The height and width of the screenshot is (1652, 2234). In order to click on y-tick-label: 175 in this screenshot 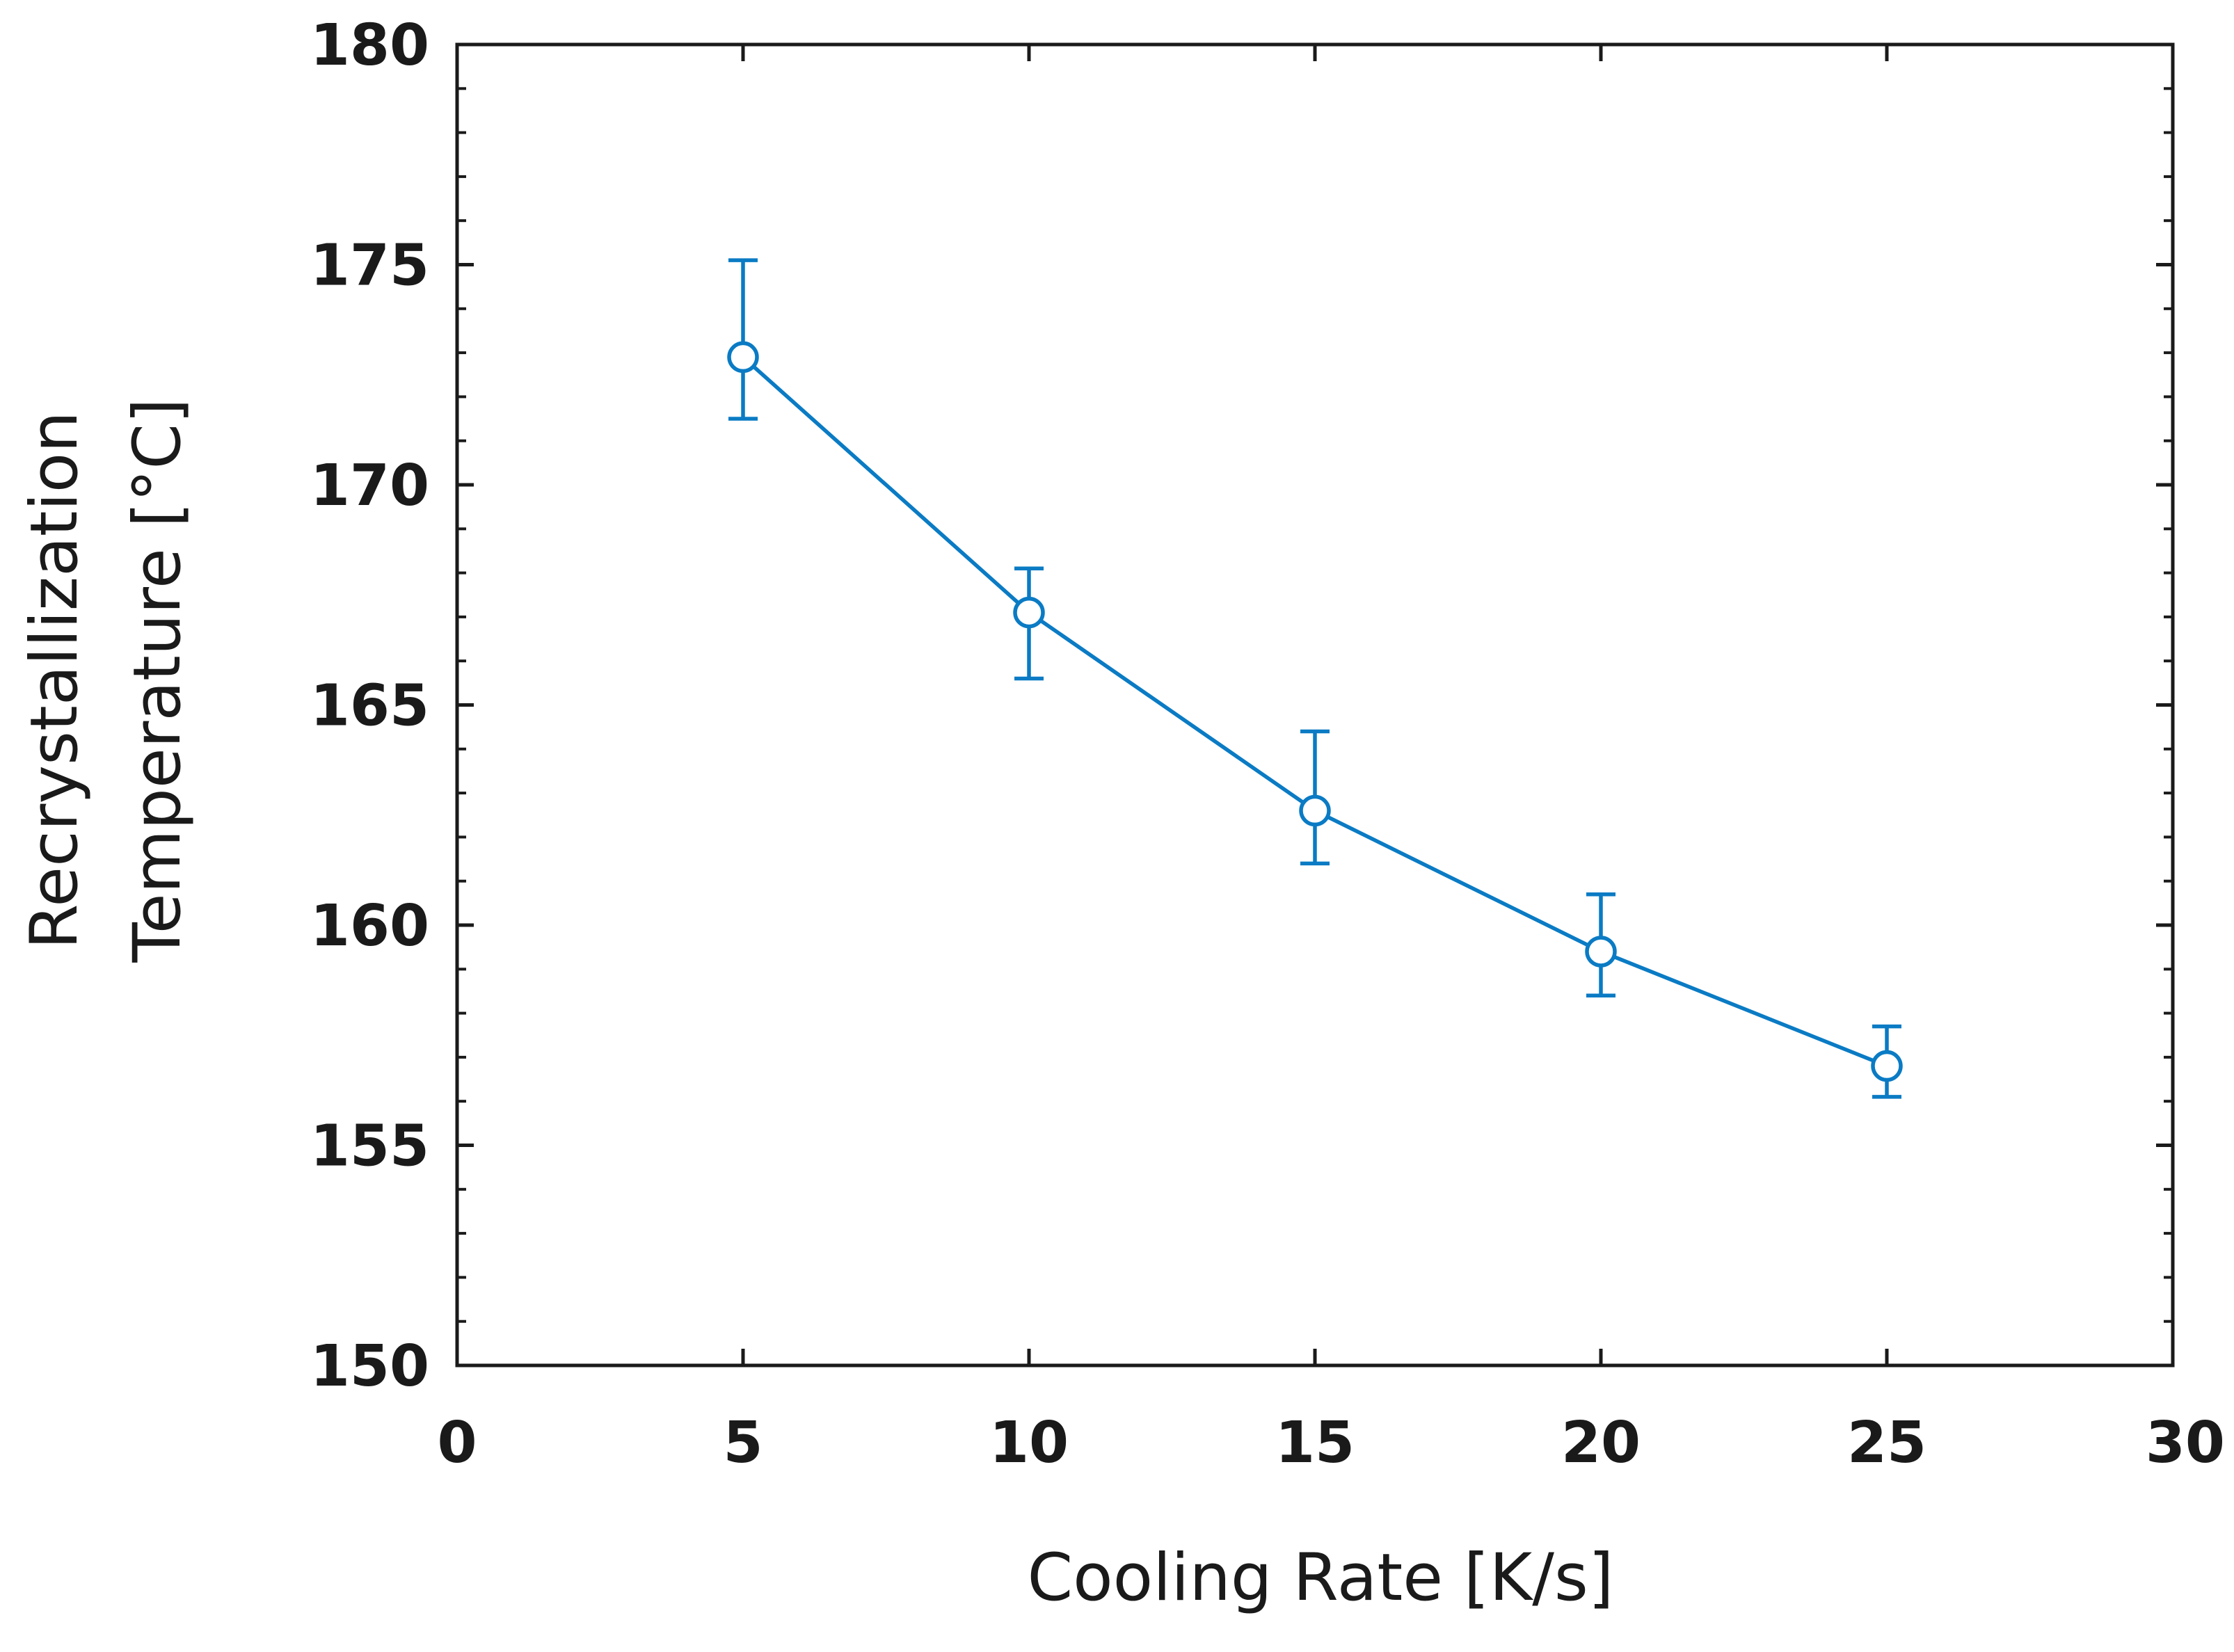, I will do `click(369, 266)`.